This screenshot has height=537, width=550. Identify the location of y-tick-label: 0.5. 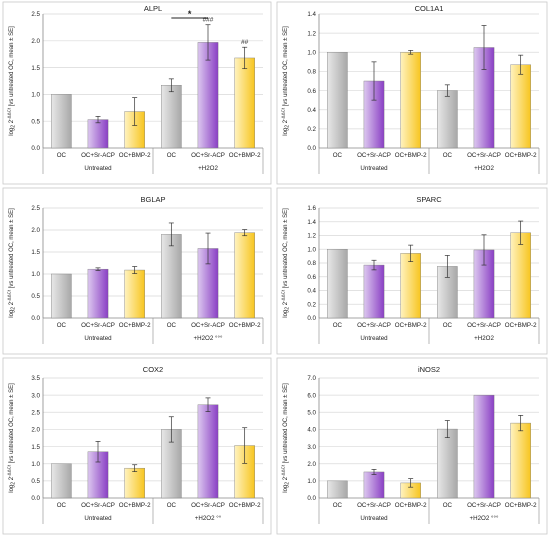
(35, 121).